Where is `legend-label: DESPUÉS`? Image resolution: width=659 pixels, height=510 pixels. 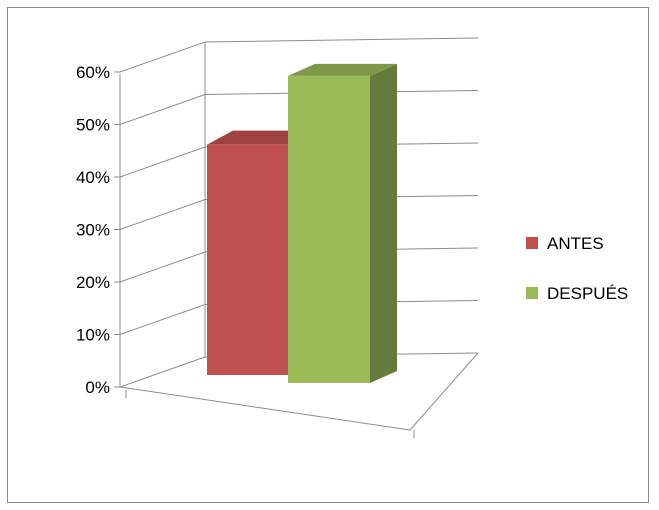
legend-label: DESPUÉS is located at coordinates (587, 293).